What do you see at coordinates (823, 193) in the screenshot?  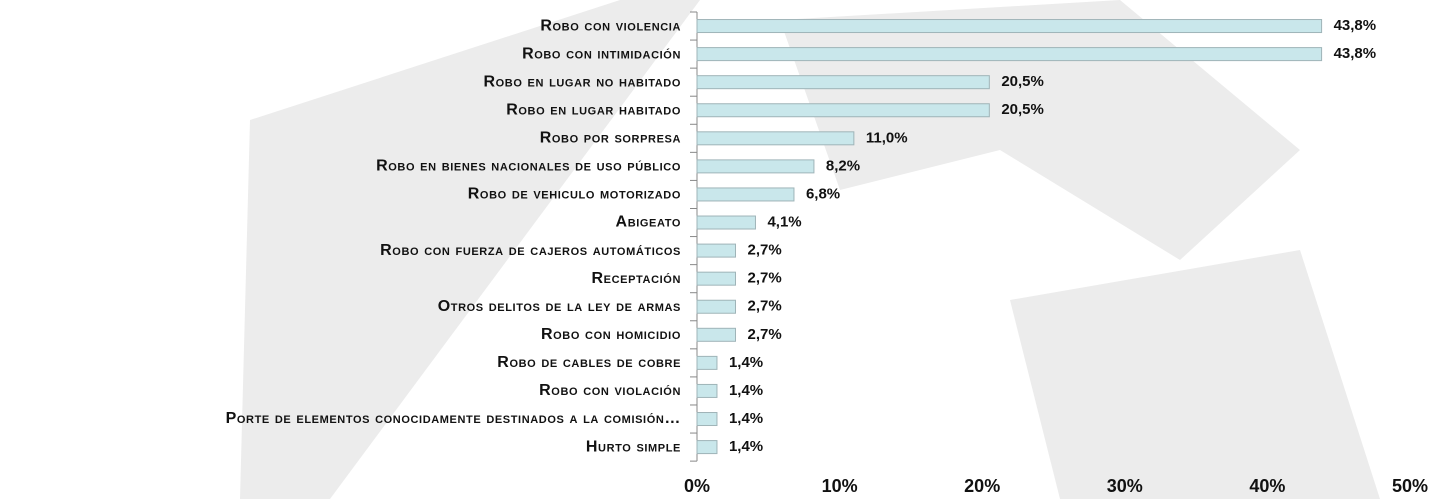 I see `value-label: 6,8%` at bounding box center [823, 193].